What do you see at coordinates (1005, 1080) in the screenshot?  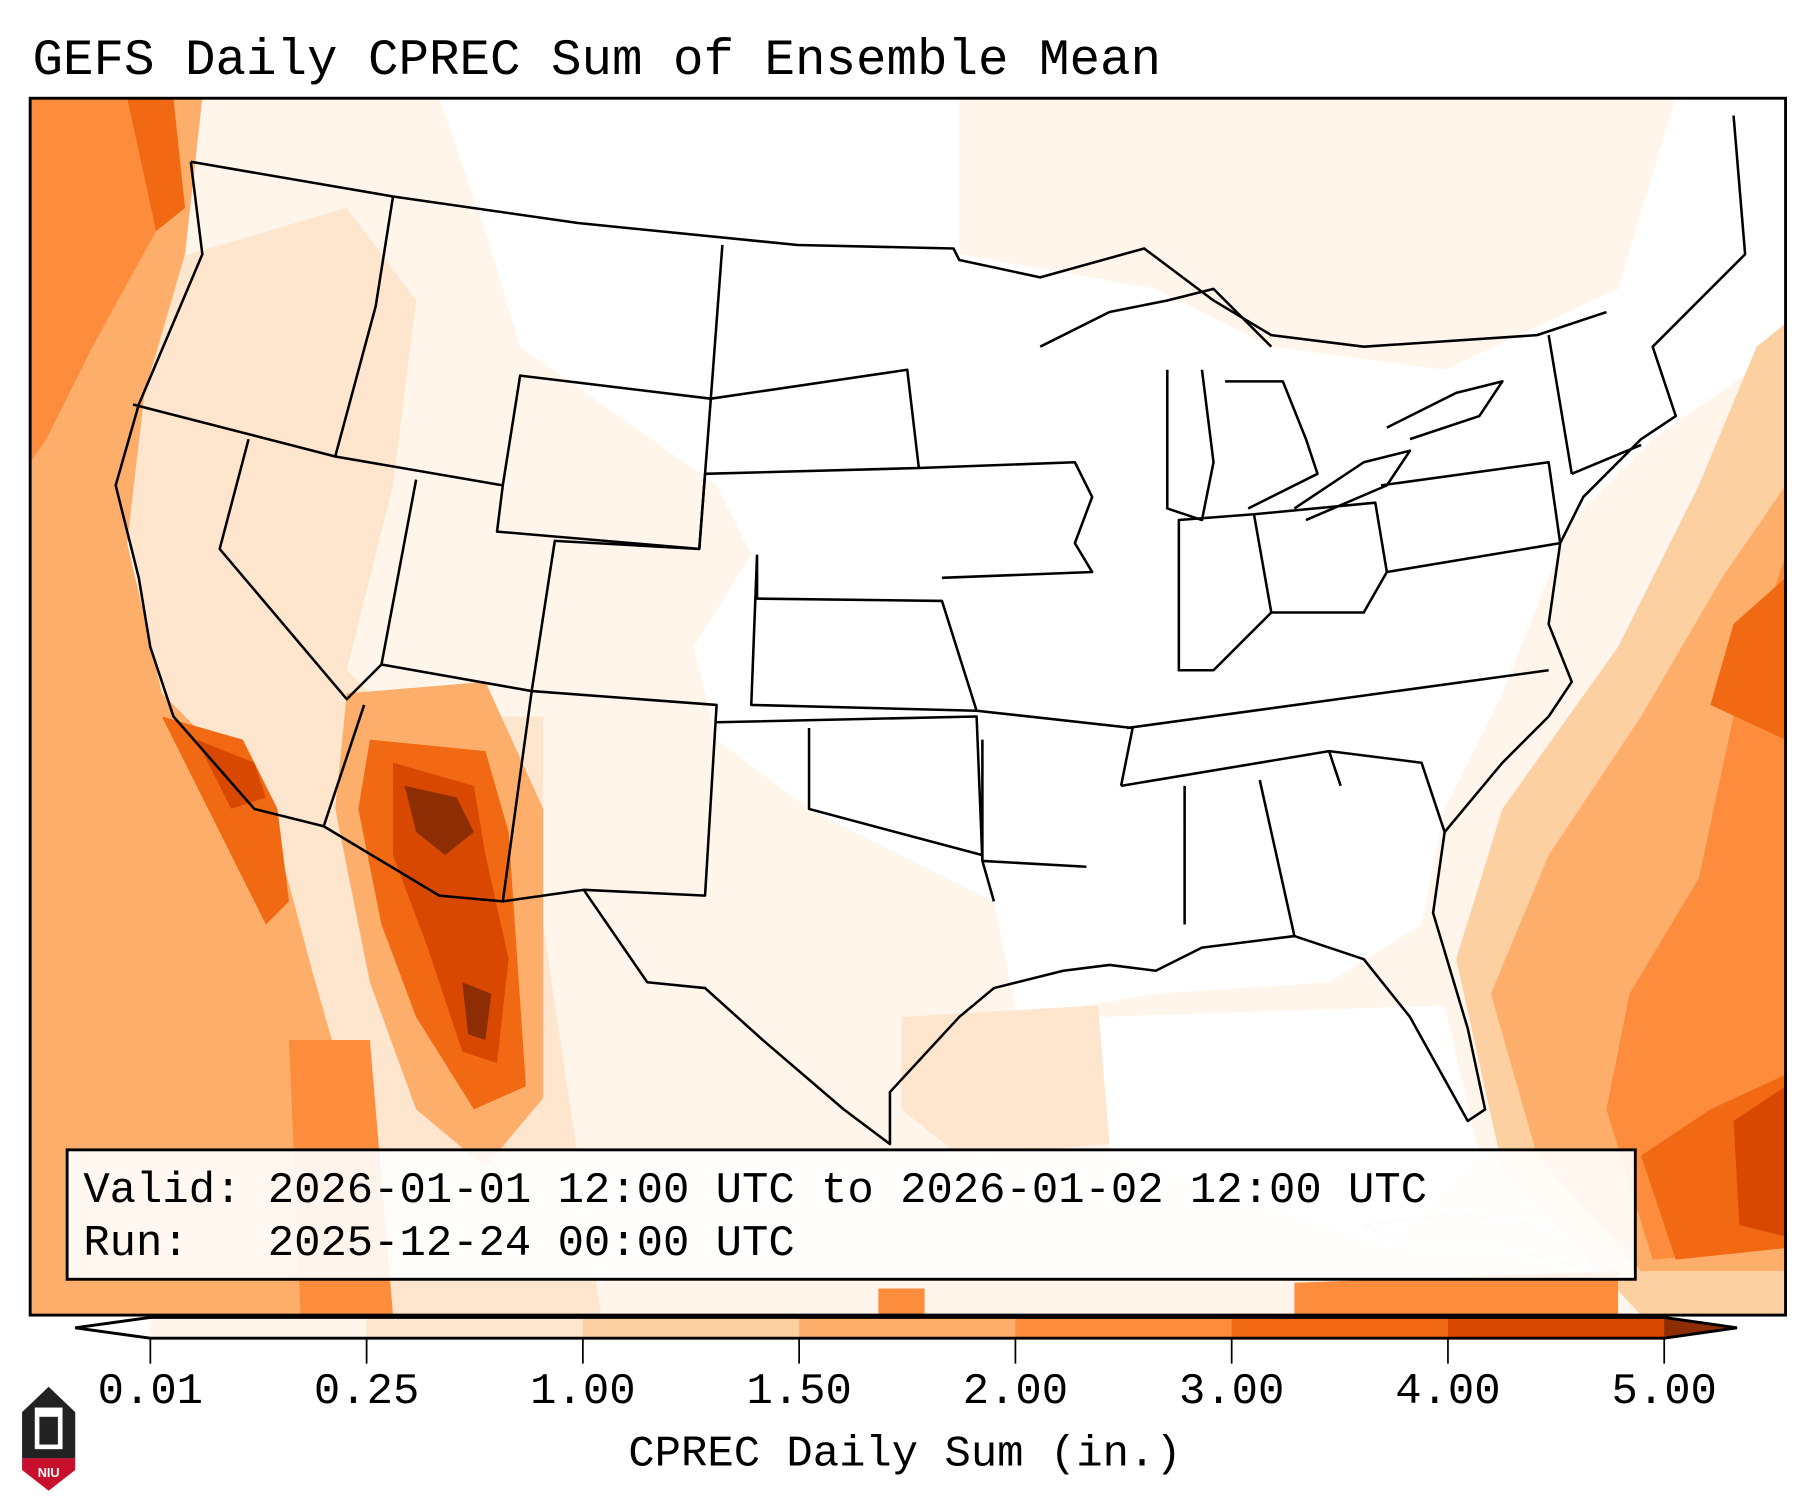 I see `precip-light-gulf` at bounding box center [1005, 1080].